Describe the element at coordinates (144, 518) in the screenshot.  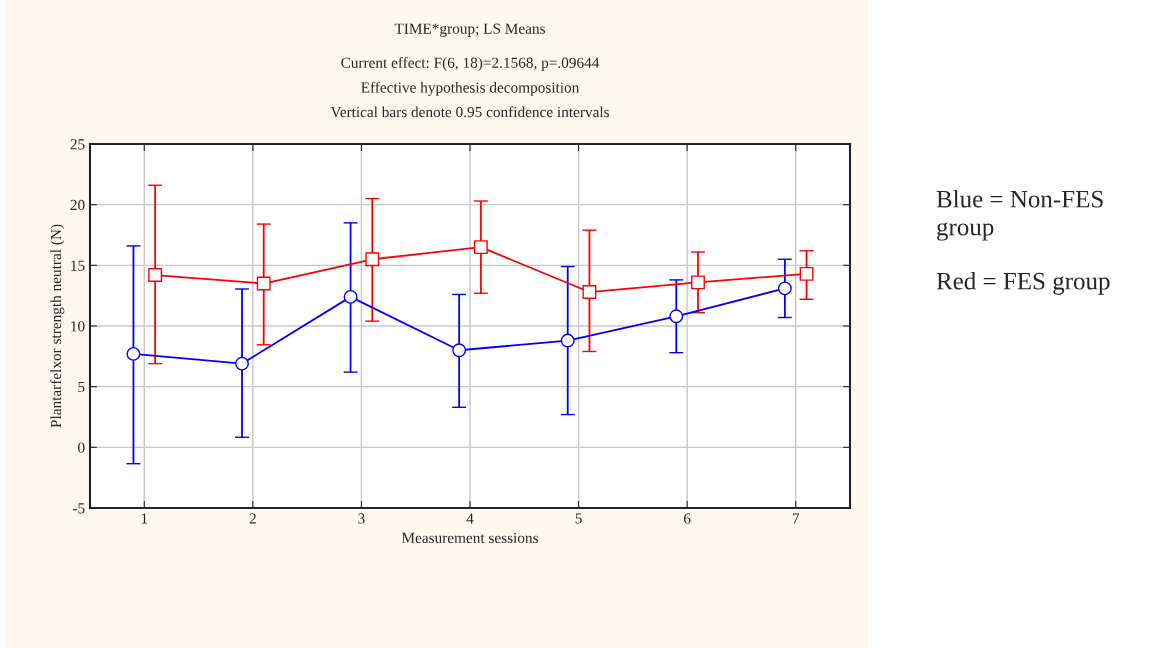
I see `x-tick-label: 1` at that location.